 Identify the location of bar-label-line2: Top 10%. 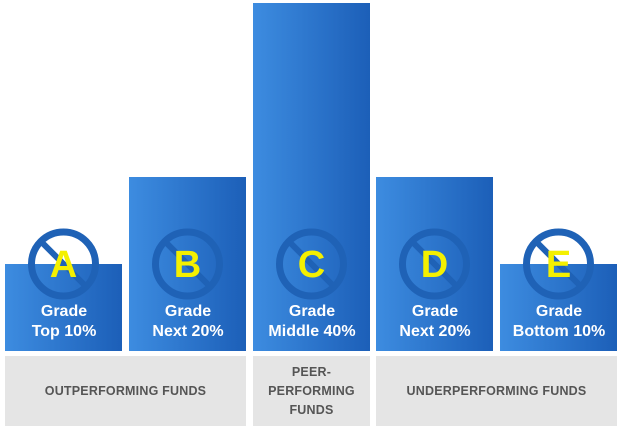
(64, 331).